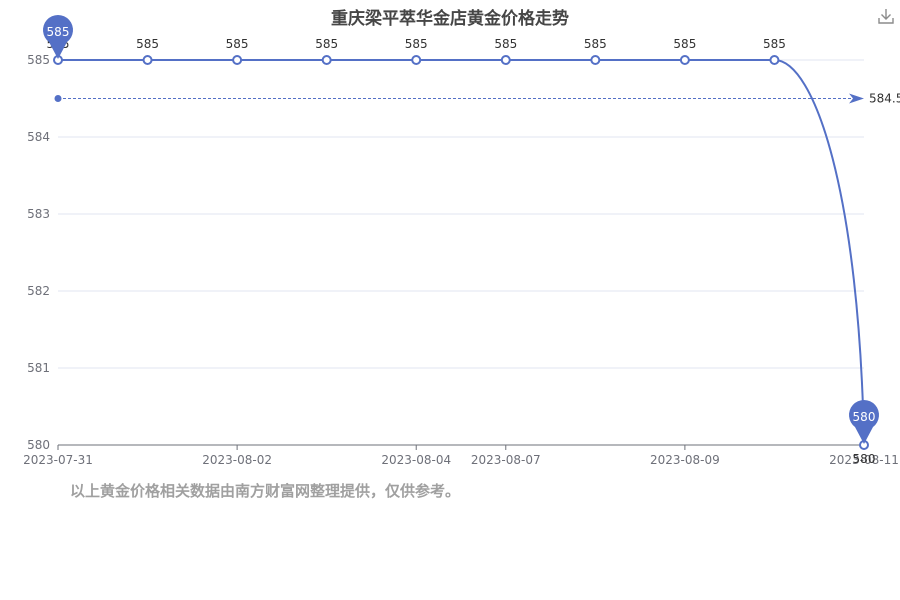 The image size is (900, 600). What do you see at coordinates (38, 137) in the screenshot?
I see `y-tick-label: 584` at bounding box center [38, 137].